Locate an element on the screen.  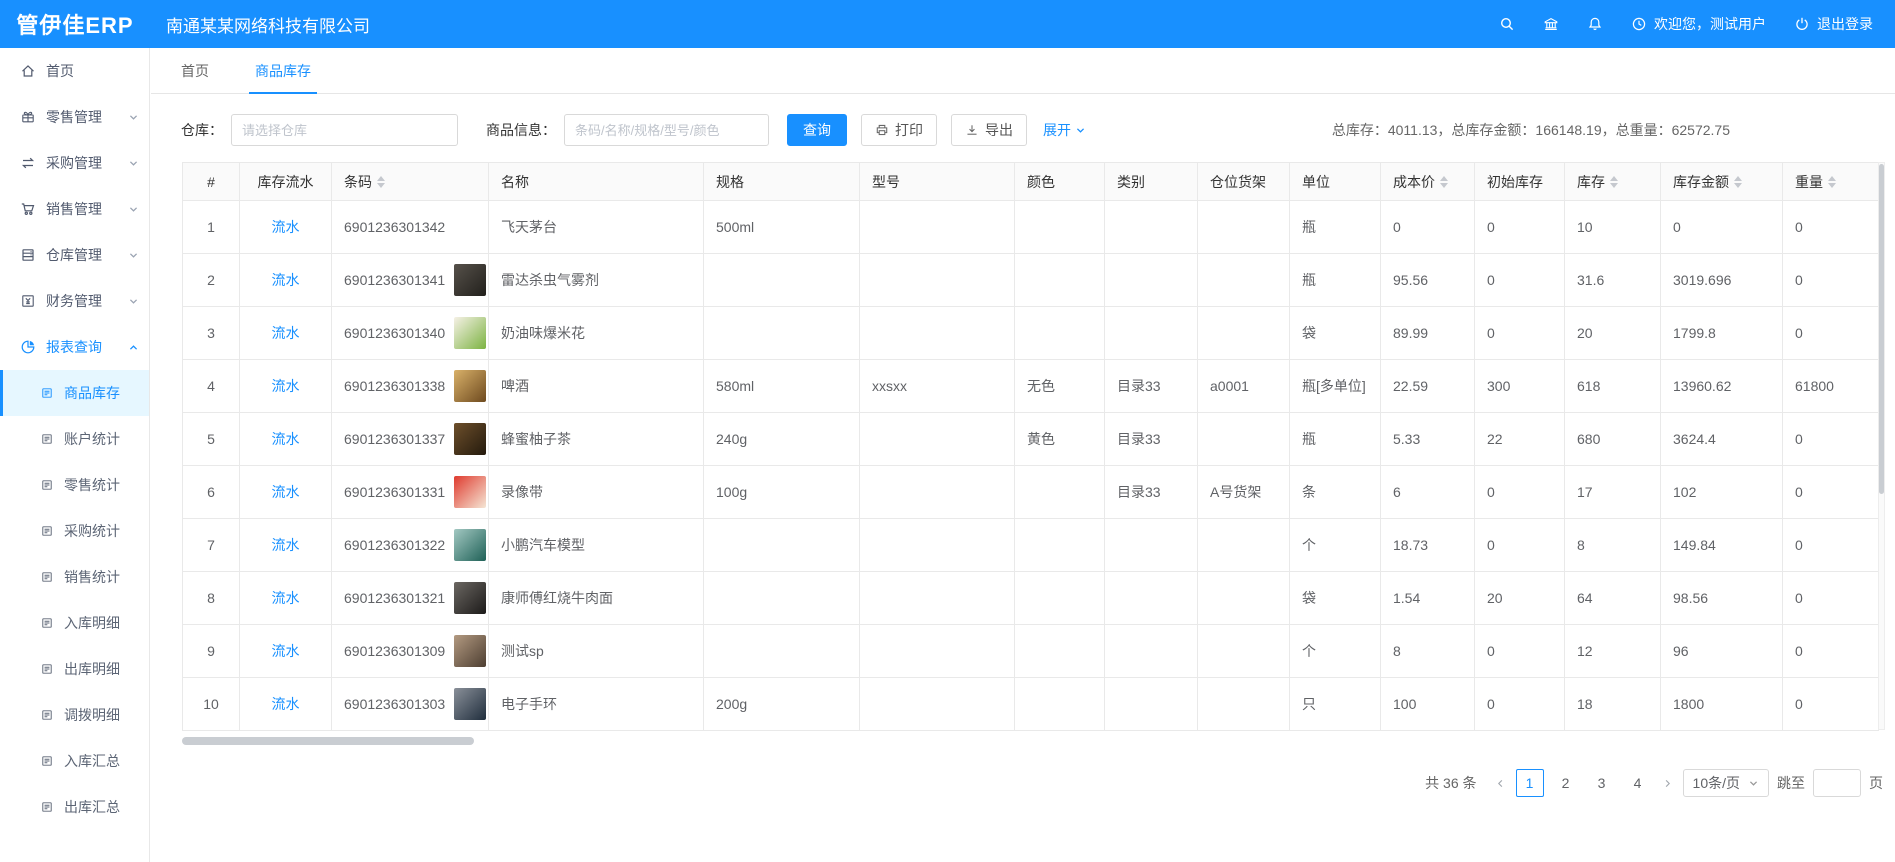
report-icon is located at coordinates (28, 347).